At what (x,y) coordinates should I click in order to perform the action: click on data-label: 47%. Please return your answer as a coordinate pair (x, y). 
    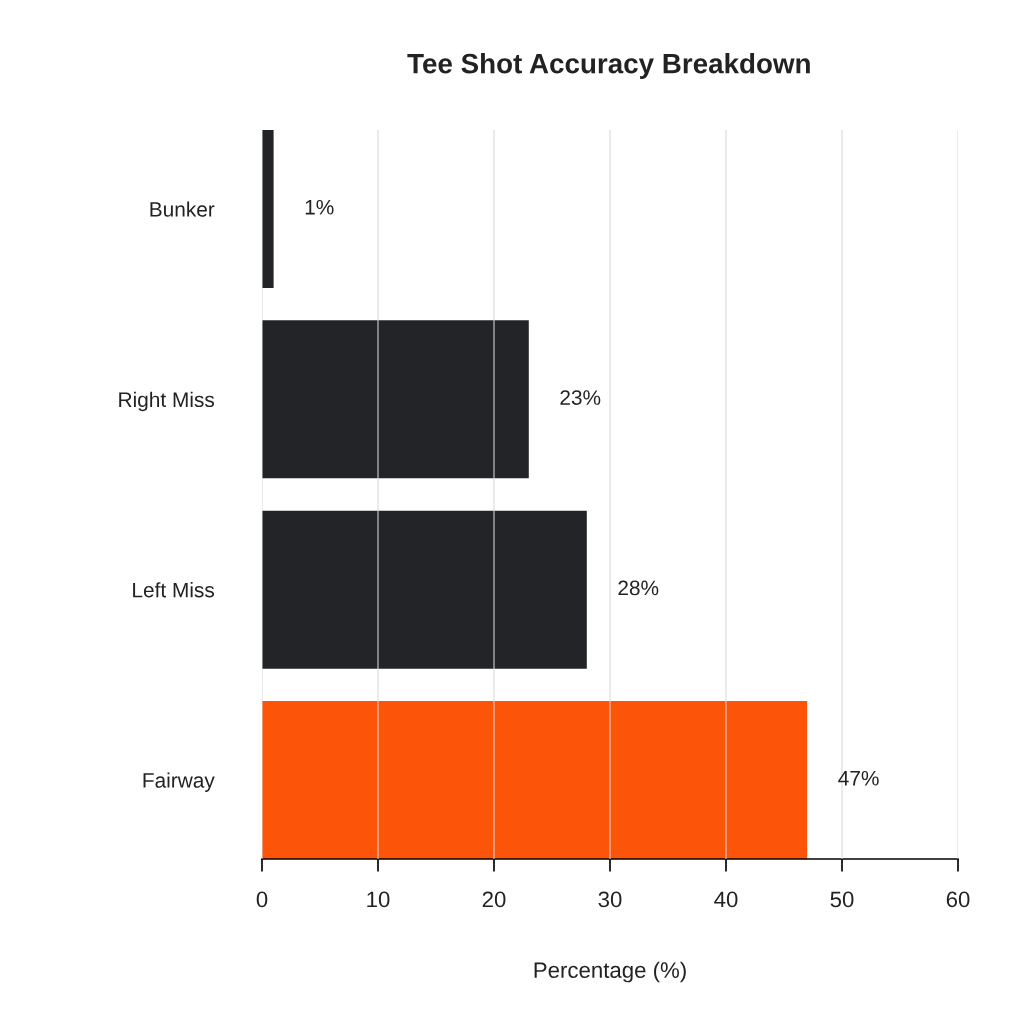
    Looking at the image, I should click on (858, 778).